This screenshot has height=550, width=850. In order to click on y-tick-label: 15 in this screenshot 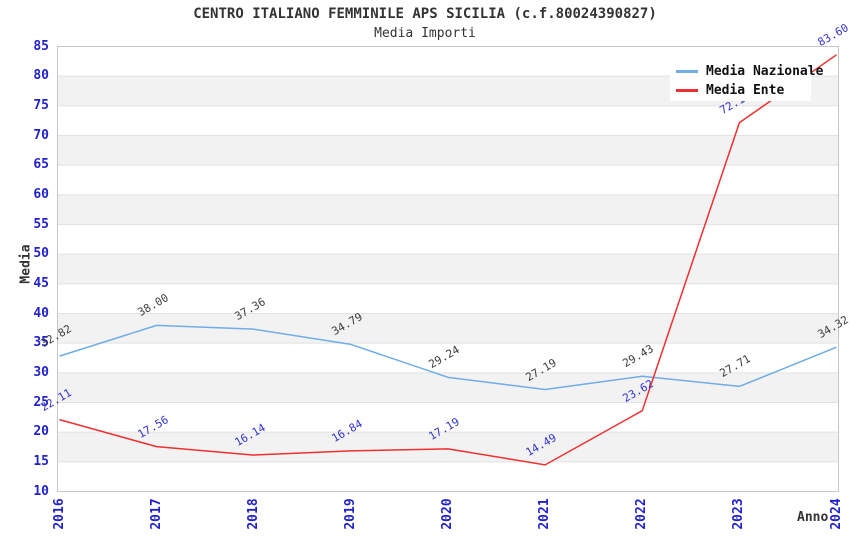, I will do `click(41, 461)`.